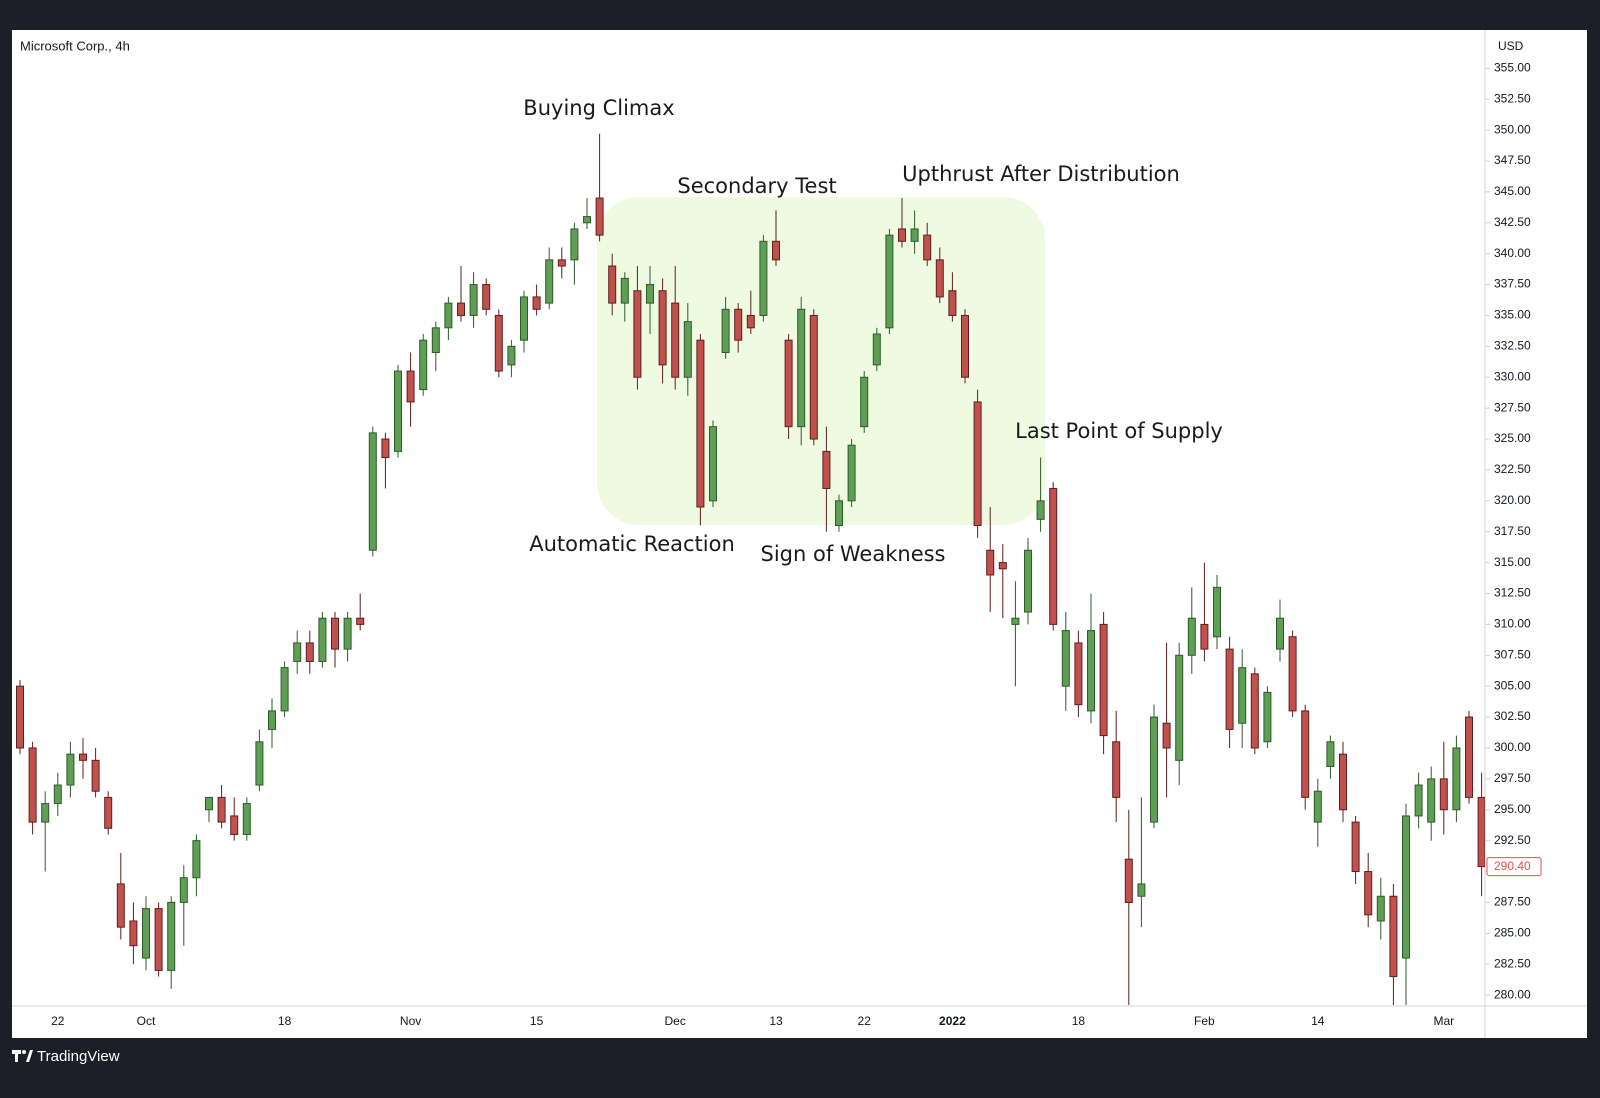 This screenshot has width=1600, height=1098. Describe the element at coordinates (1511, 46) in the screenshot. I see `currency: USD` at that location.